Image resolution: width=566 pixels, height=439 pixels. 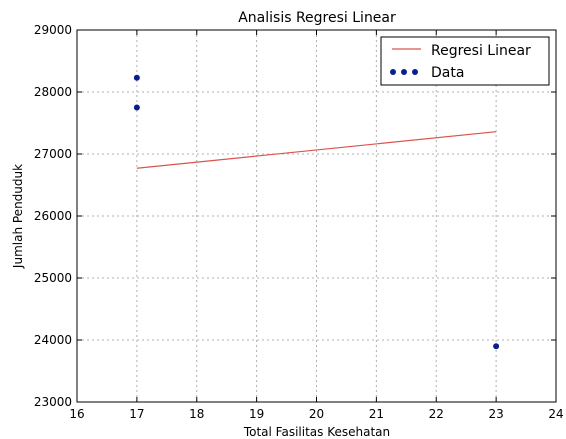 I want to click on legend-box, so click(x=465, y=61).